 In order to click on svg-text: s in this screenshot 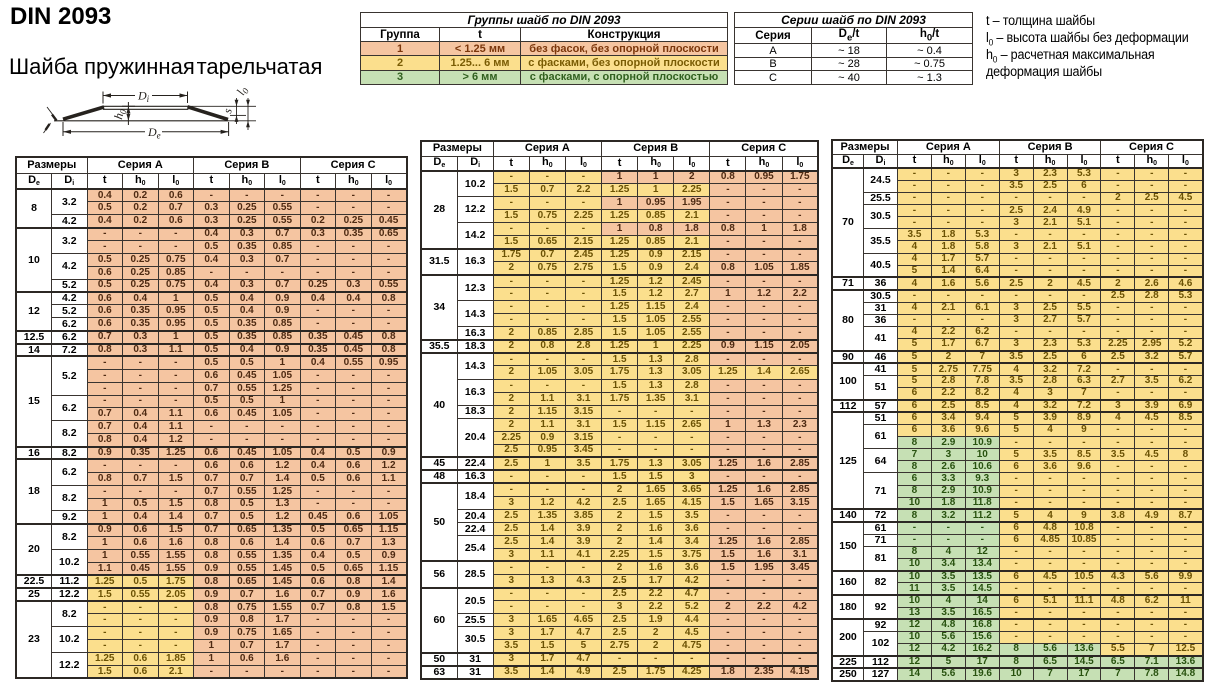, I will do `click(227, 111)`.